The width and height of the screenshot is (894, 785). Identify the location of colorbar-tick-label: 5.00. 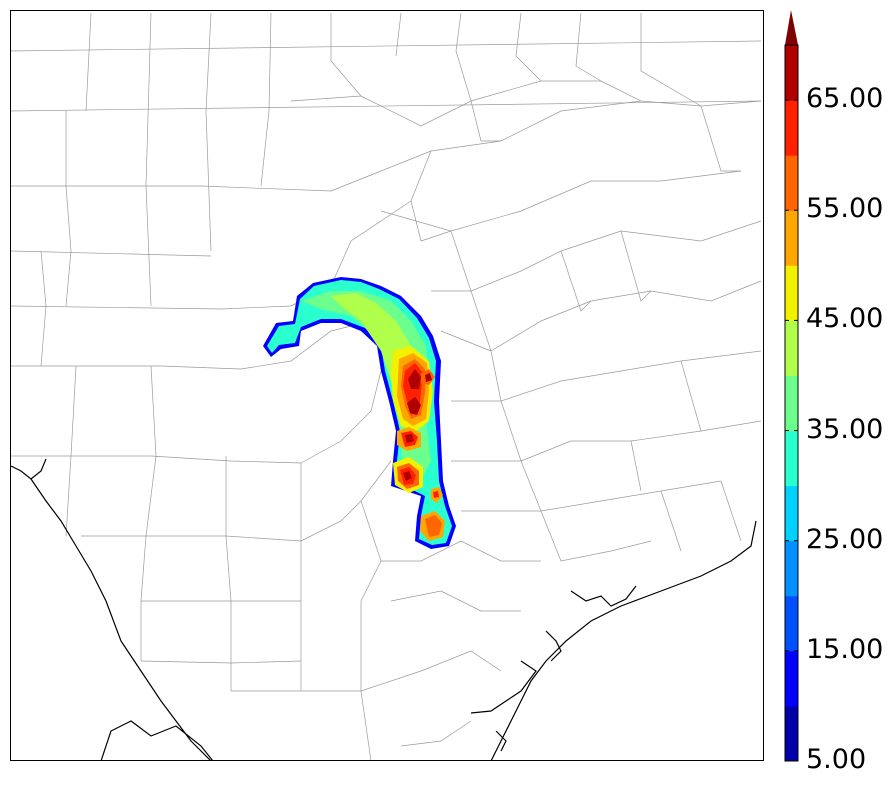
(836, 759).